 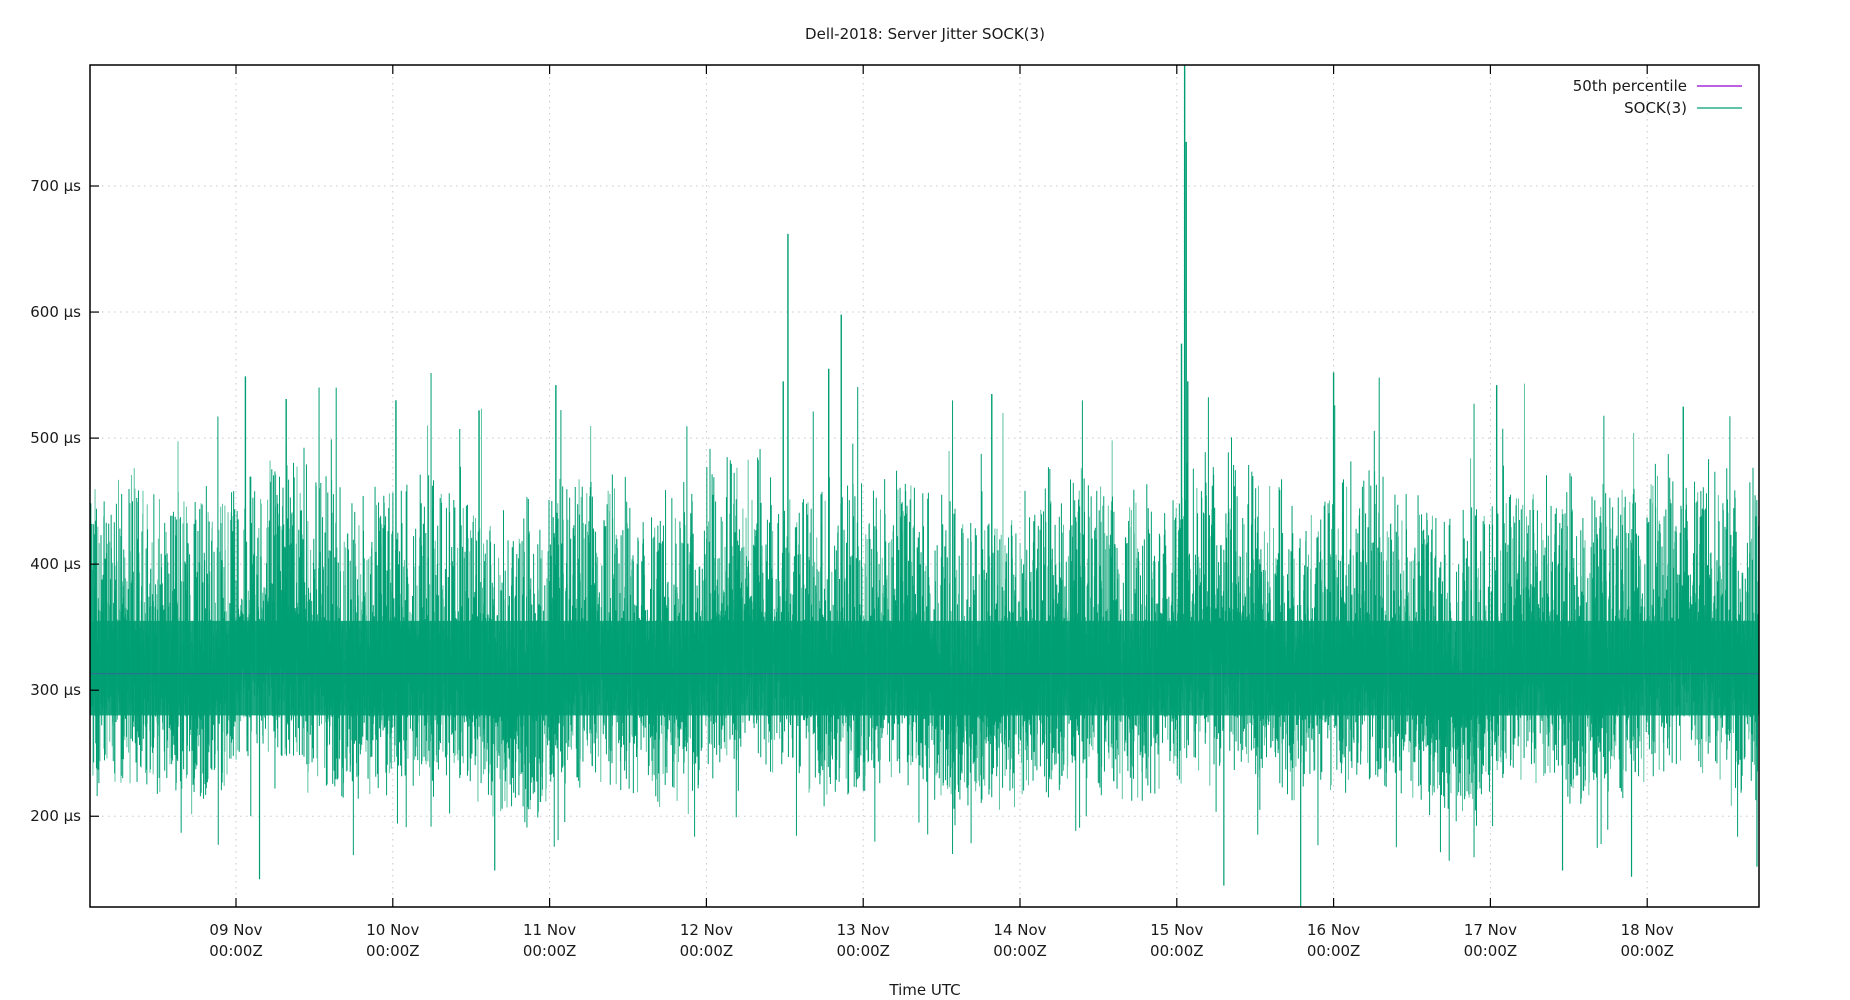 I want to click on legend-label: SOCK(3), so click(x=1655, y=108).